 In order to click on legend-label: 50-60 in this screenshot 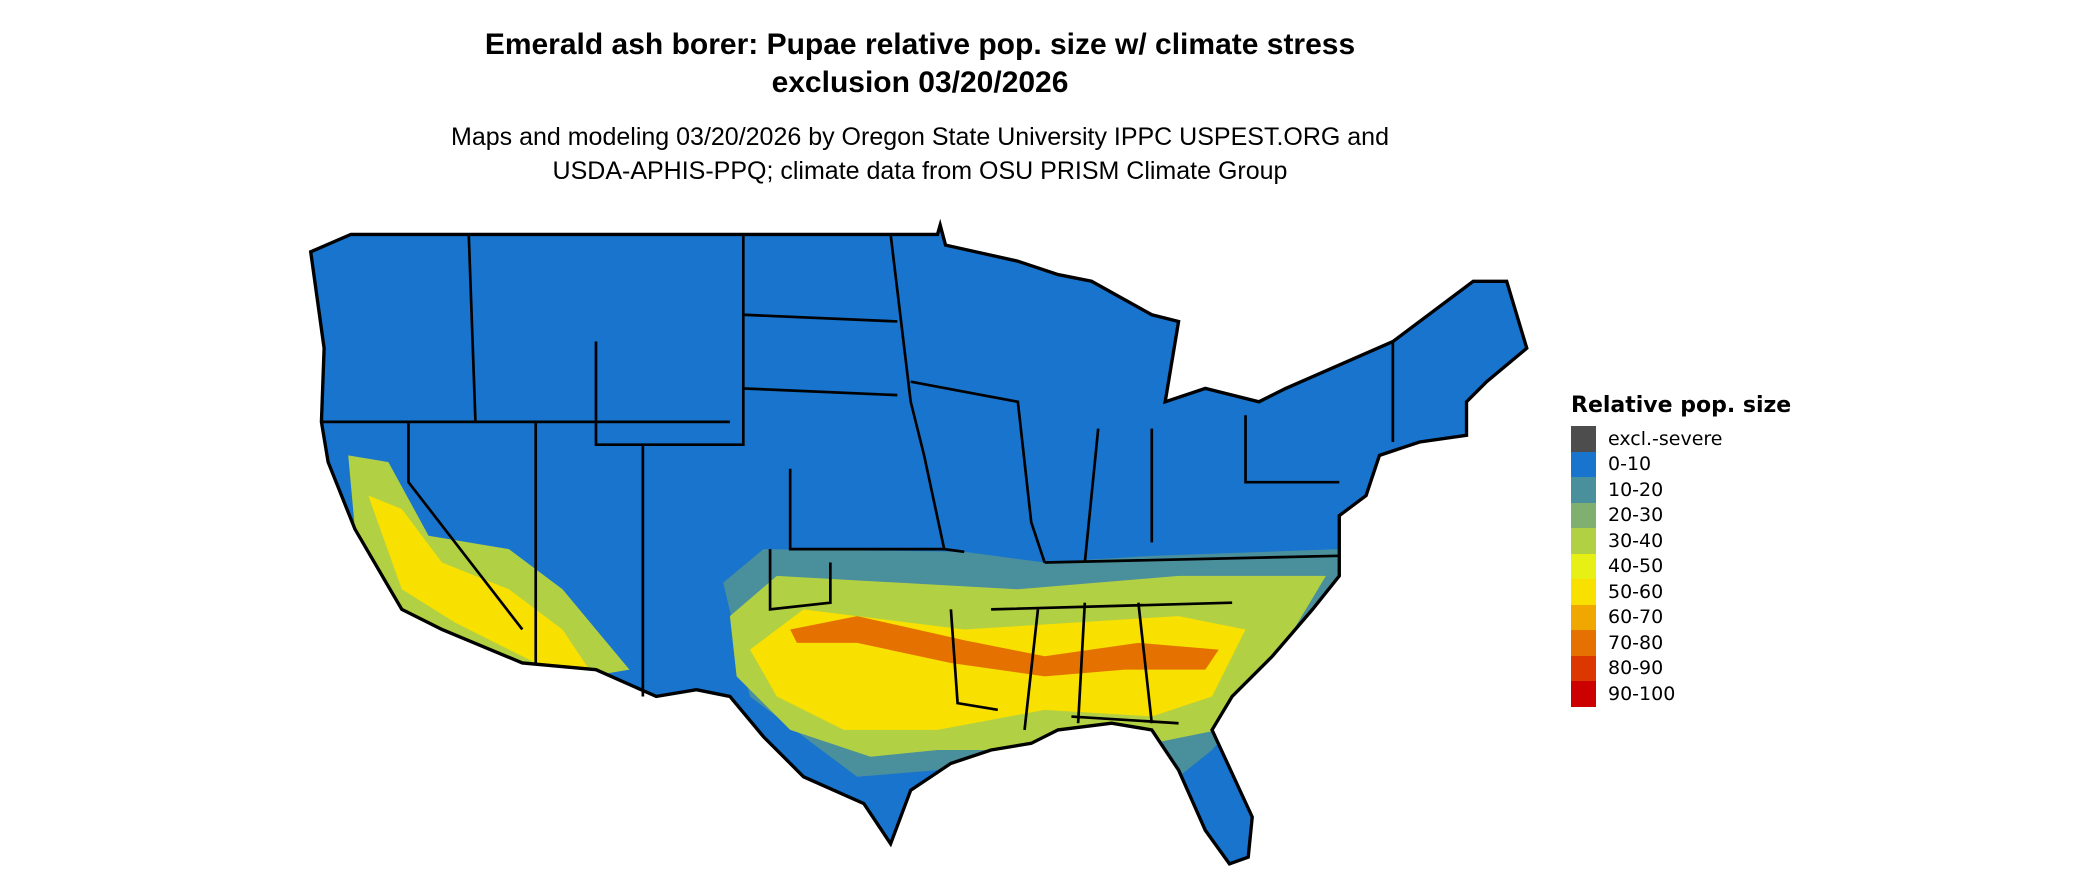, I will do `click(1636, 591)`.